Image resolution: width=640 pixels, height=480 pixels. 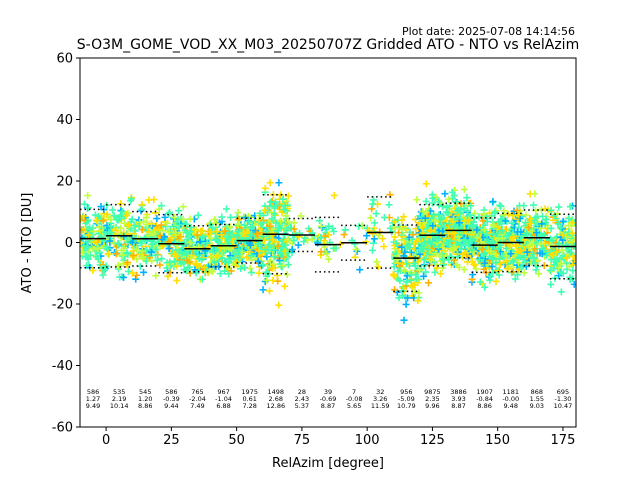 I want to click on bin-mean-label-0: 1.27, so click(x=93, y=399).